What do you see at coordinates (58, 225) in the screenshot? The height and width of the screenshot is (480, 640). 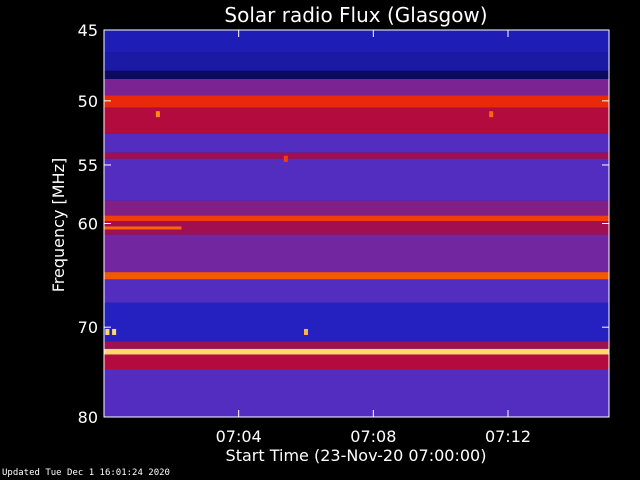 I see `y-axis-label: Frequency [MHz]` at bounding box center [58, 225].